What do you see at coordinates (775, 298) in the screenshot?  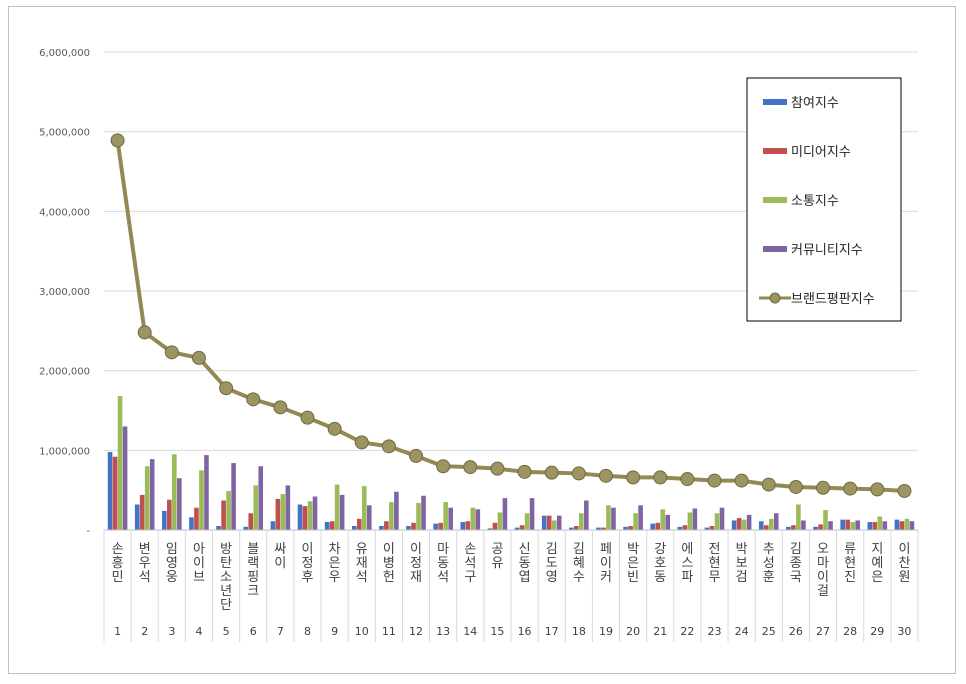 I see `legend-marker` at bounding box center [775, 298].